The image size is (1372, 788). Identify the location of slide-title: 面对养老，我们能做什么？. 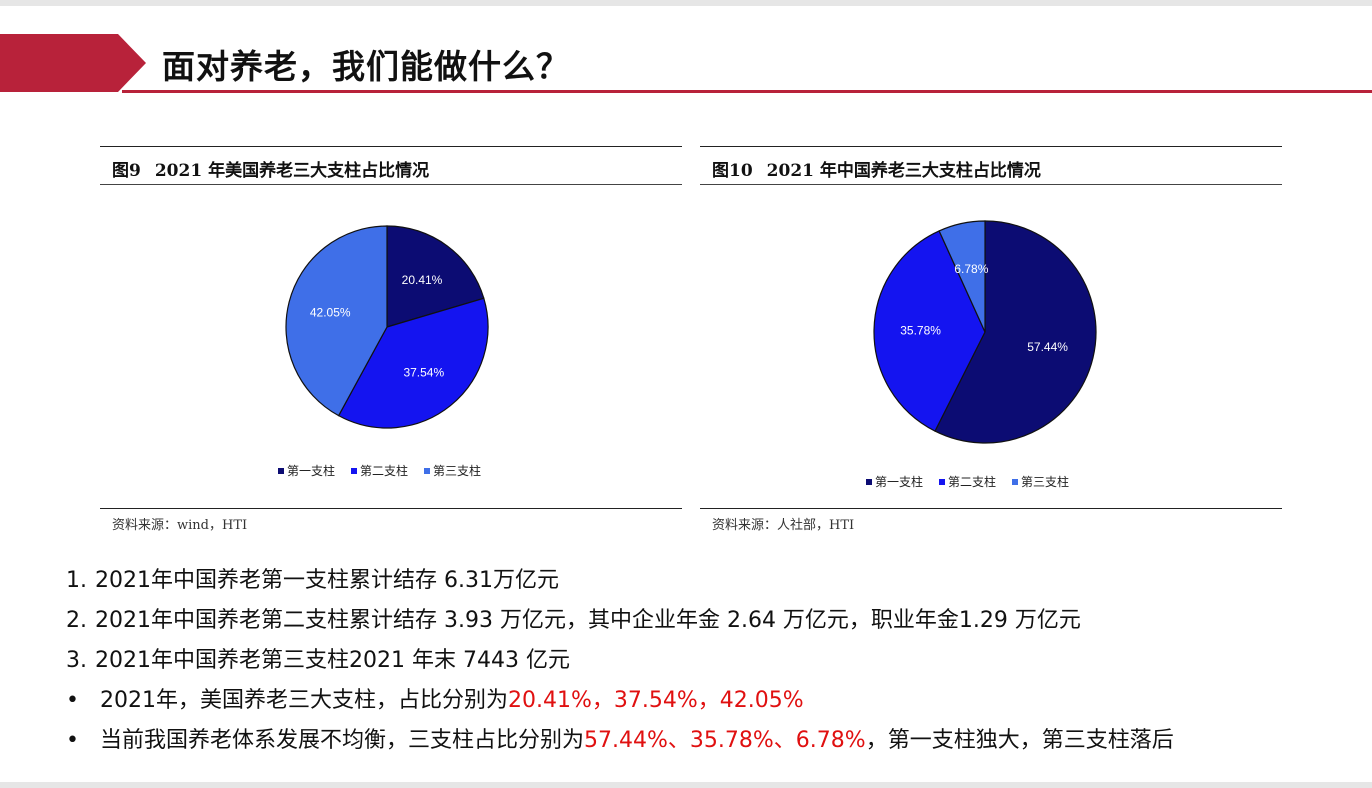
(366, 66).